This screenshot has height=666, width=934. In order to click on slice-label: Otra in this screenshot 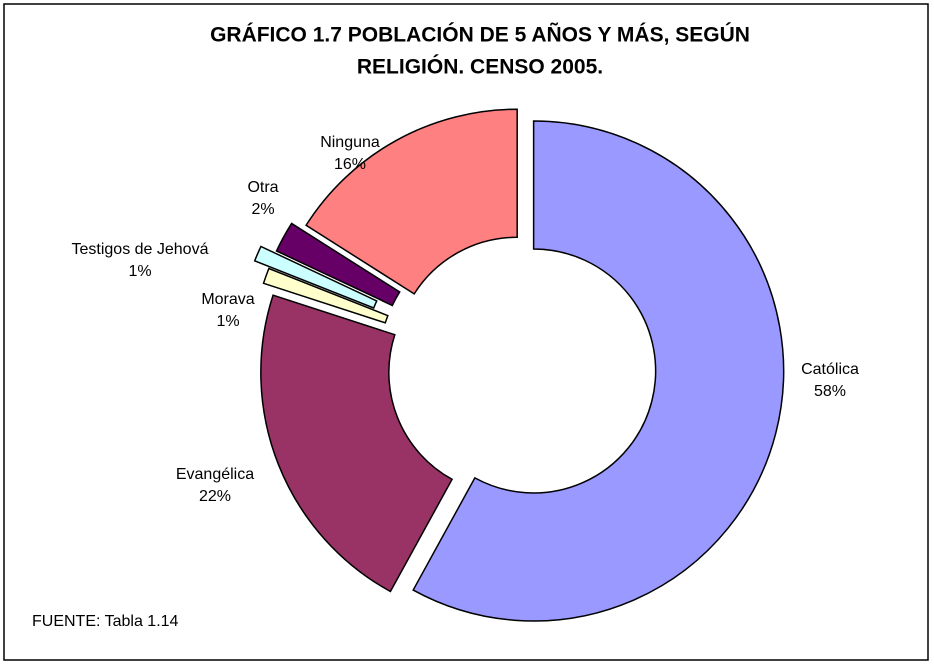, I will do `click(262, 187)`.